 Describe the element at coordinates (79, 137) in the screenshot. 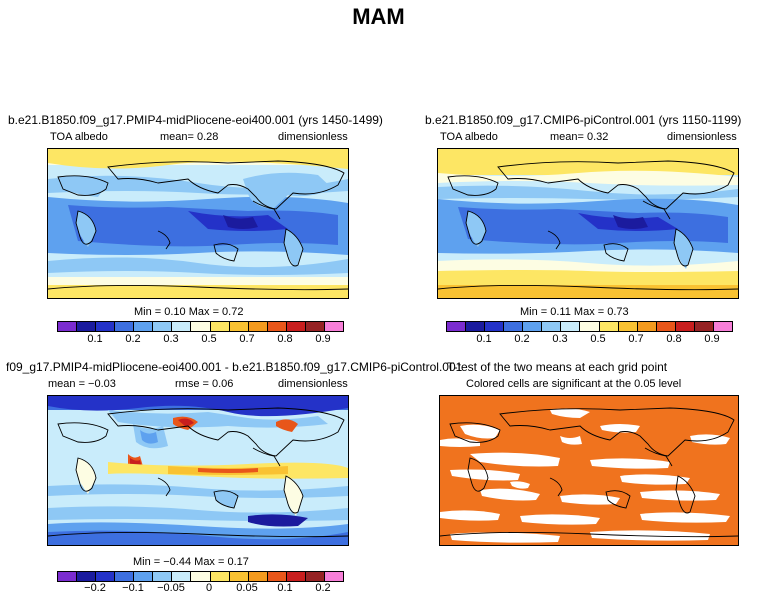

I see `panel1-variable: TOA albedo` at that location.